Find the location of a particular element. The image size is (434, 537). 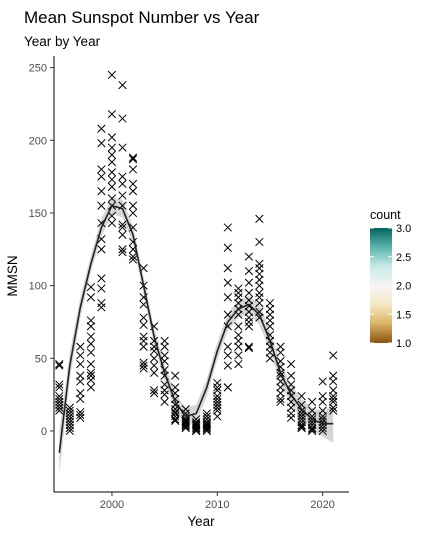

legend-tick-label: 2.5 is located at coordinates (403, 258).